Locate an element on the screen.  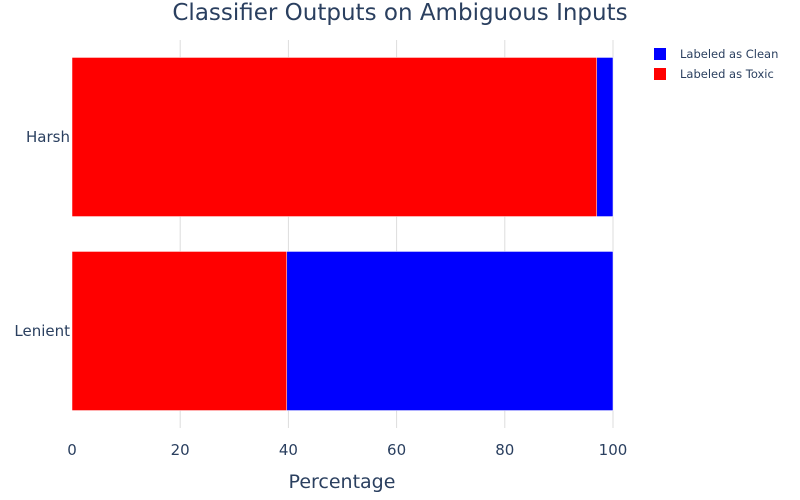
x-tick-label: 80 is located at coordinates (504, 450).